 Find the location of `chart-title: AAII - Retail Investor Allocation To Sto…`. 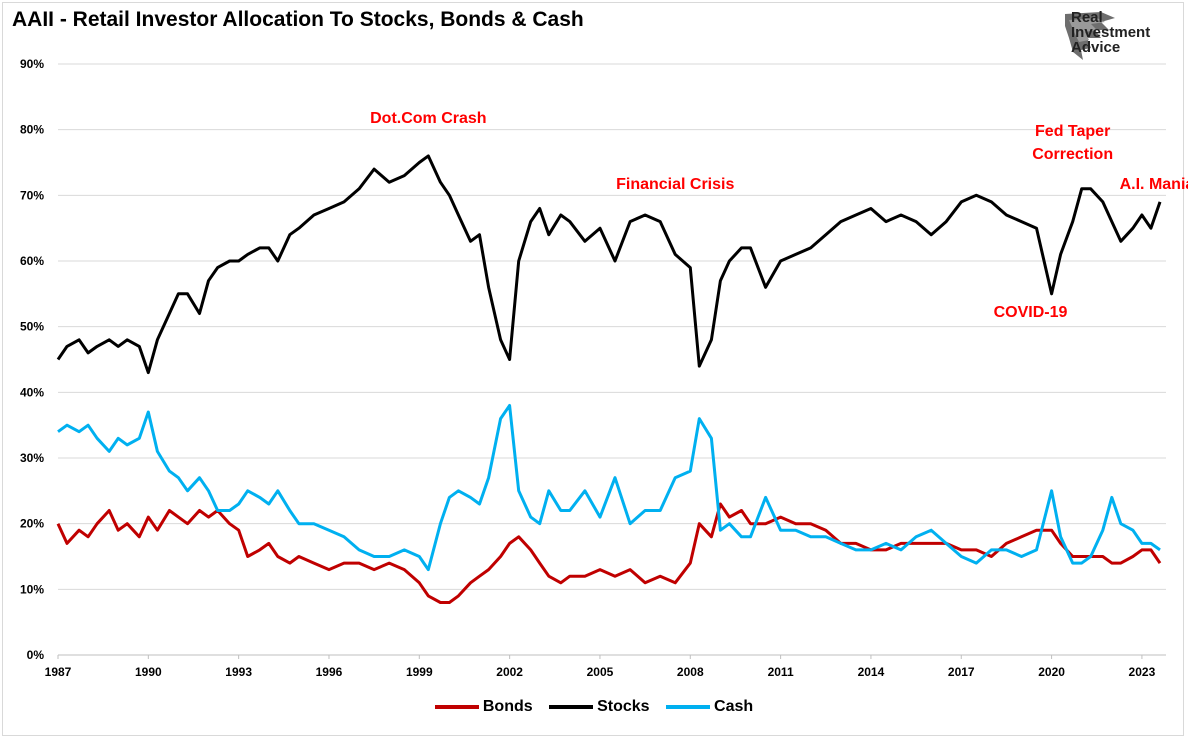

chart-title: AAII - Retail Investor Allocation To Sto… is located at coordinates (298, 19).